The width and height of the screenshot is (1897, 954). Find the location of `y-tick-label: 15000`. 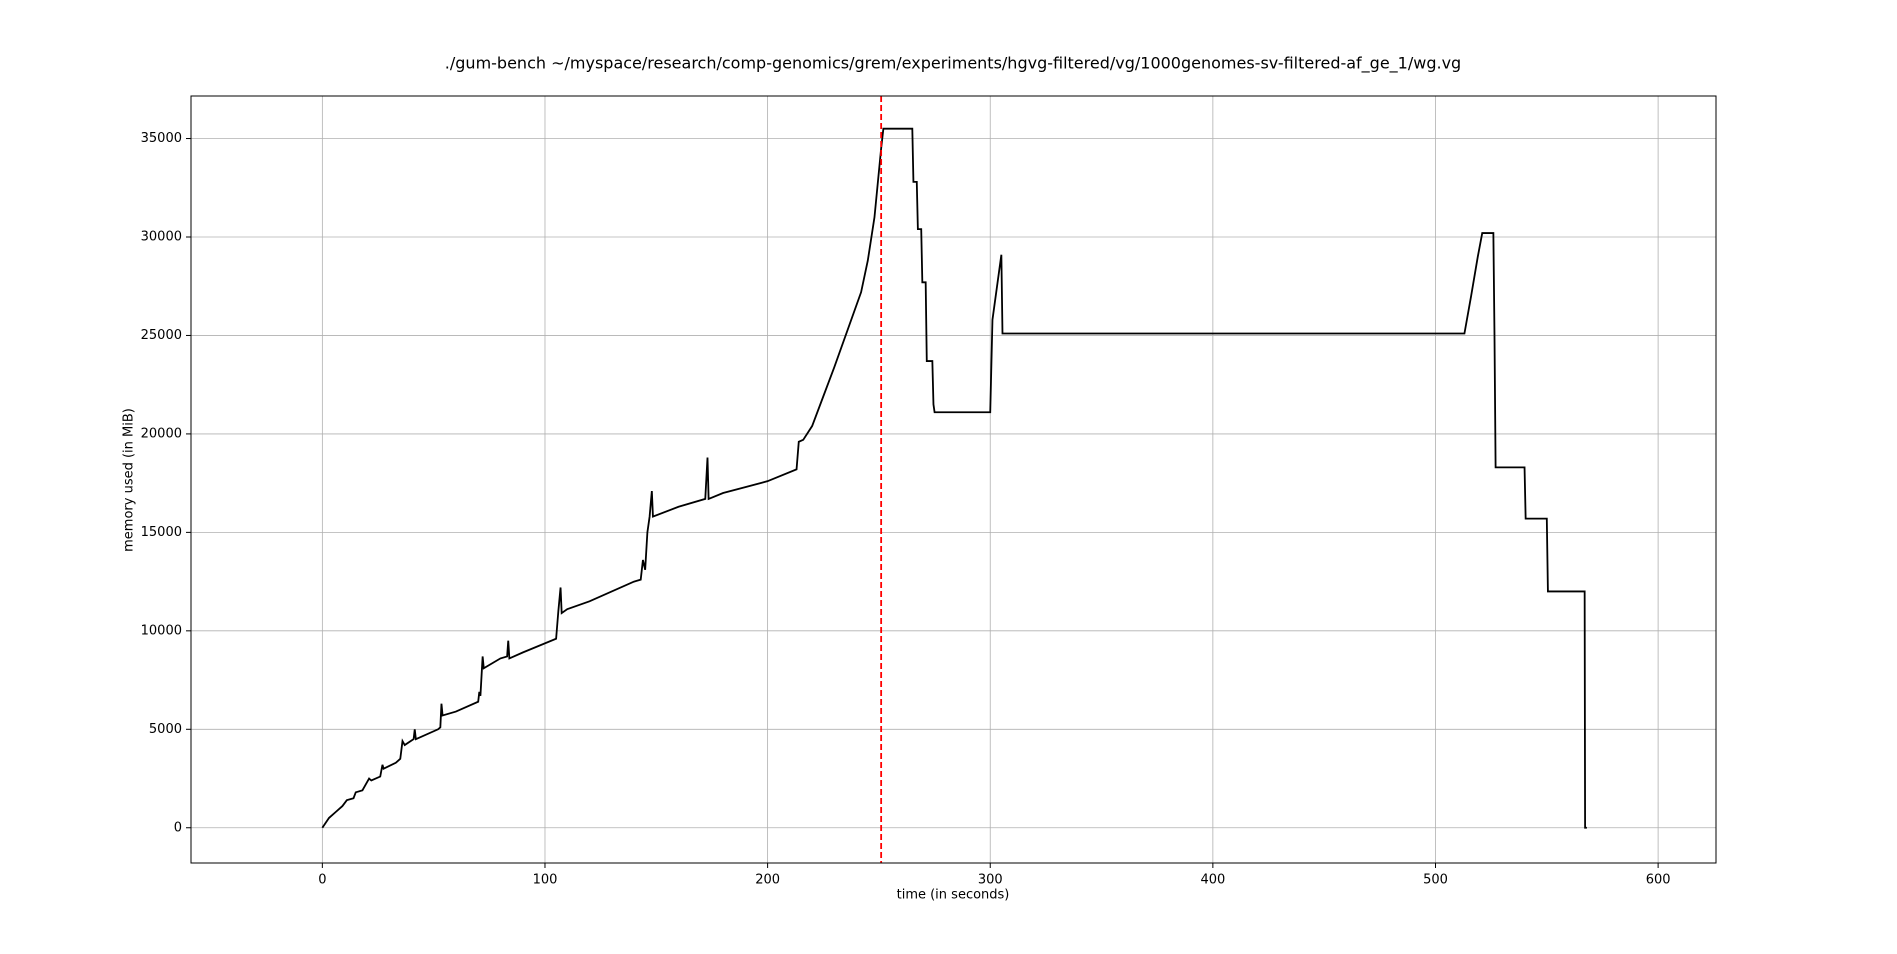

y-tick-label: 15000 is located at coordinates (161, 532).